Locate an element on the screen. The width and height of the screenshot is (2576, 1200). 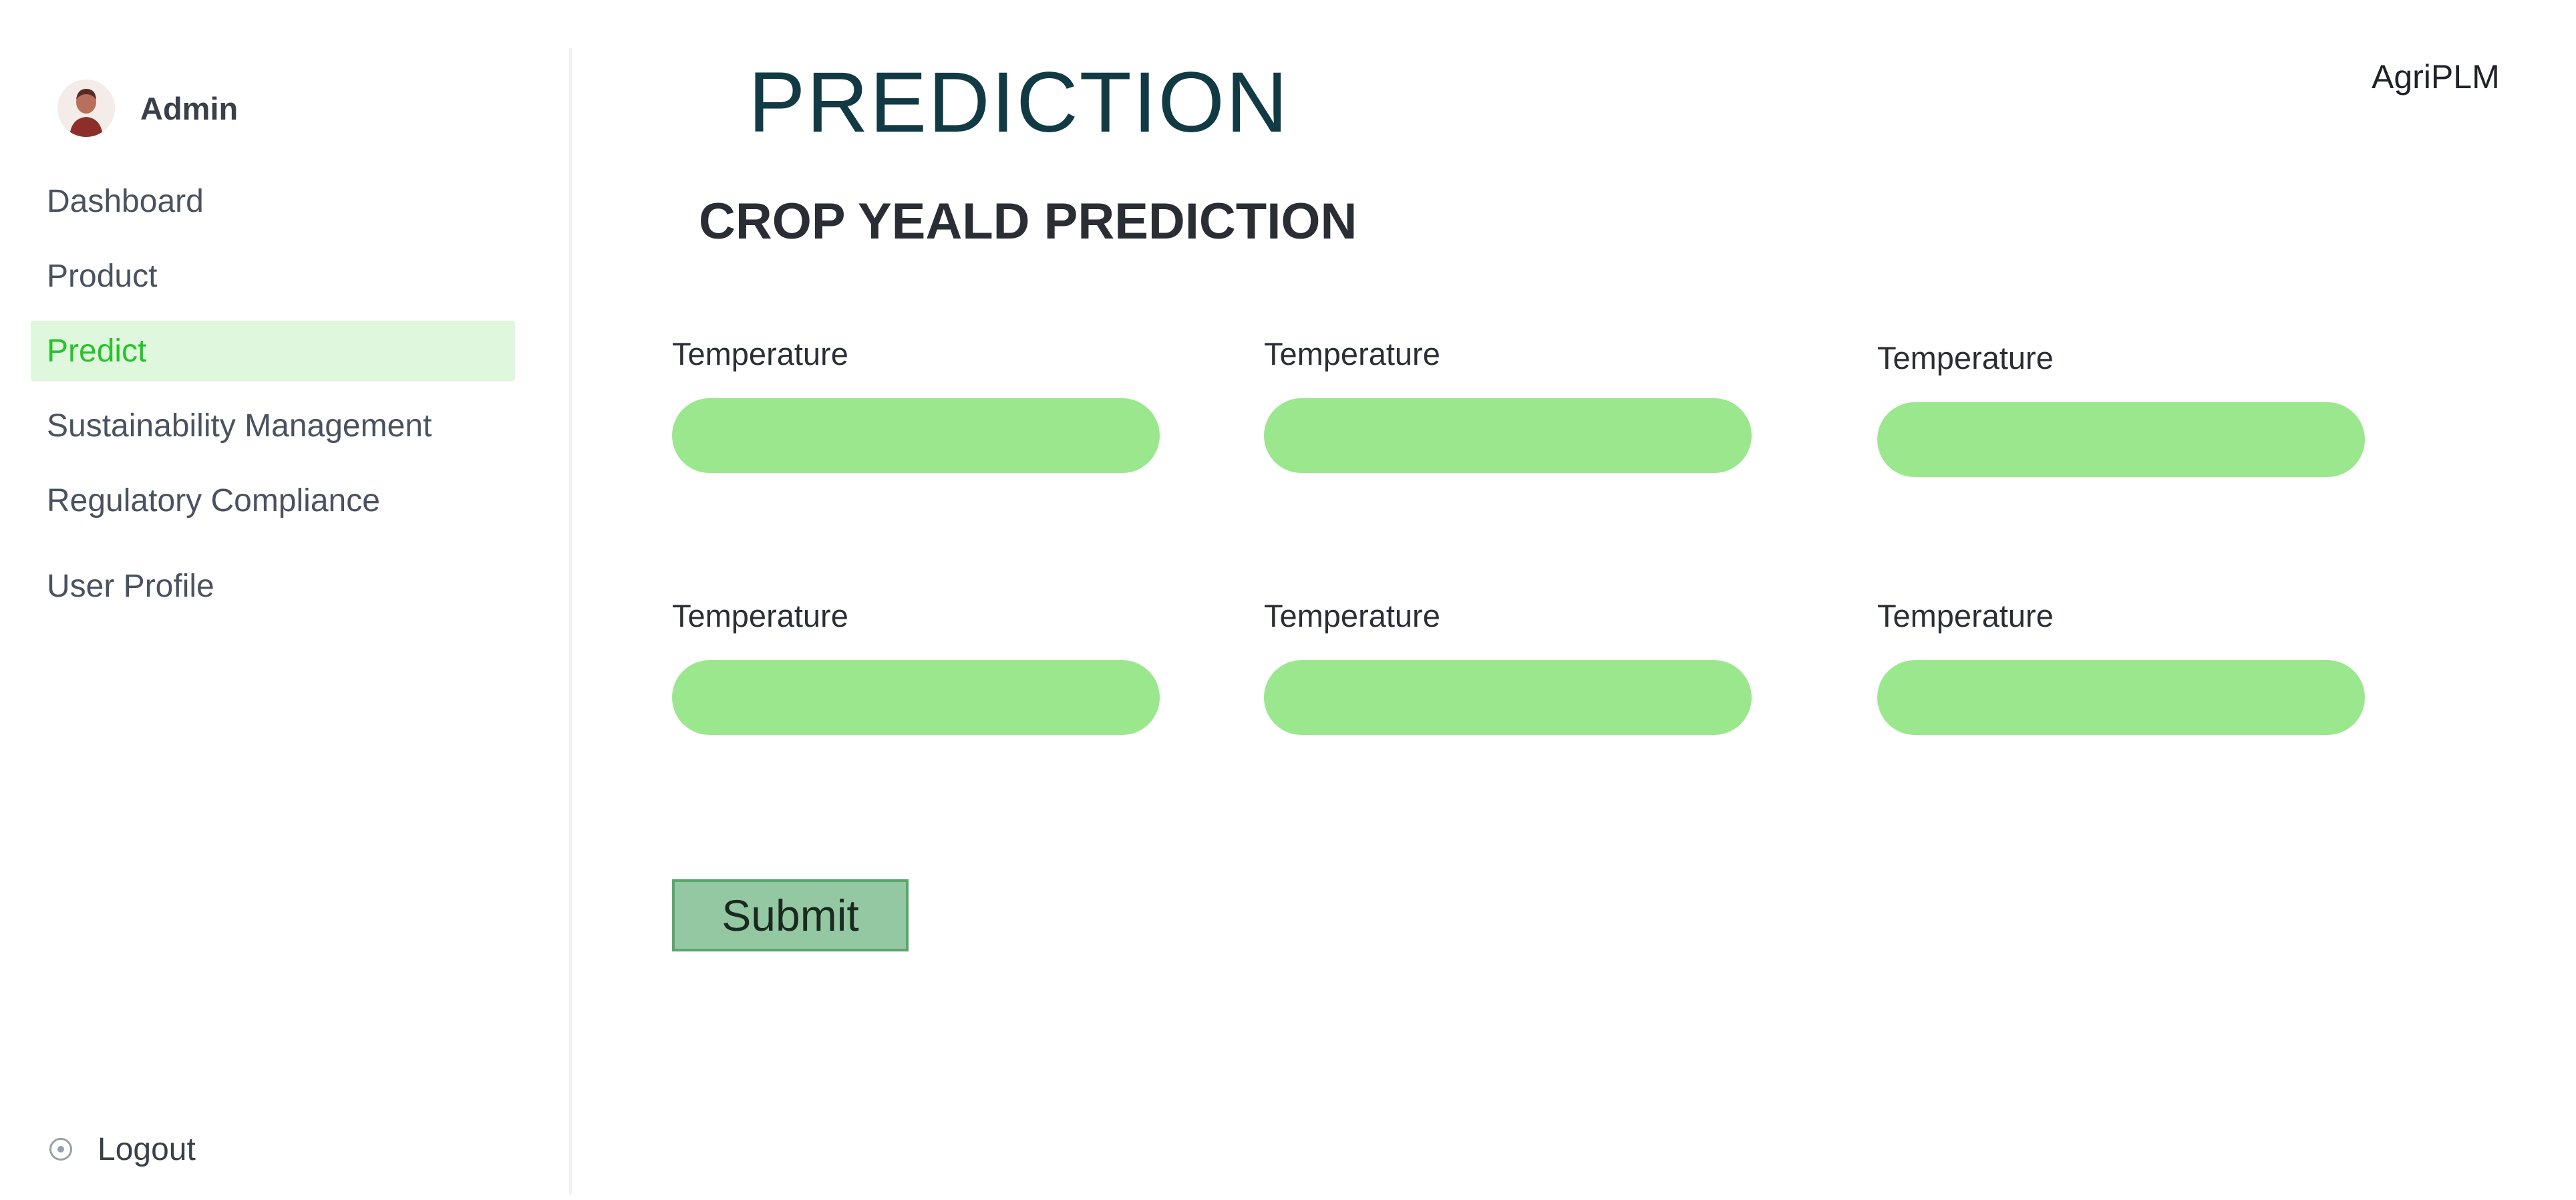
user-block: Admin is located at coordinates (147, 108).